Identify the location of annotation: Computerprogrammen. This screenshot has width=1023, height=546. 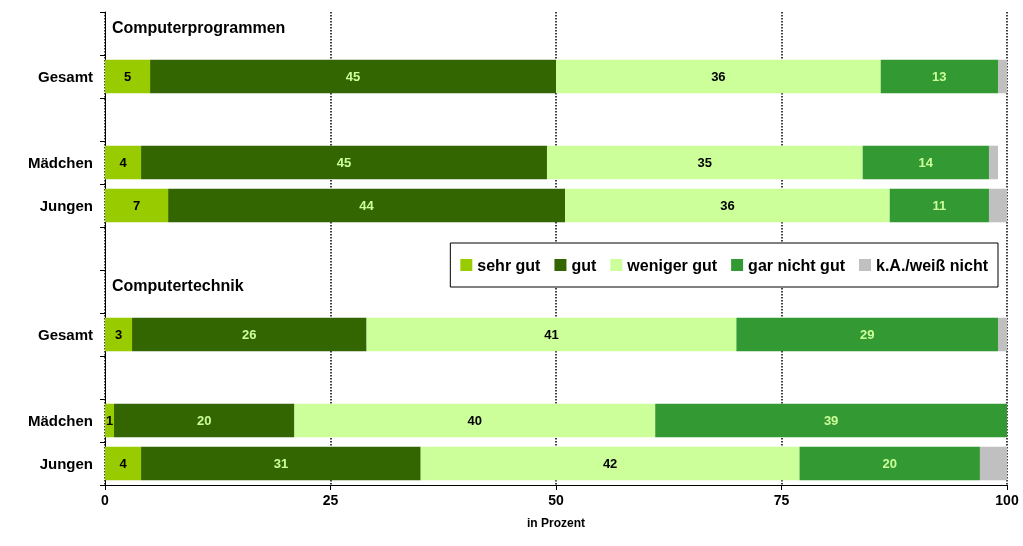
(199, 27).